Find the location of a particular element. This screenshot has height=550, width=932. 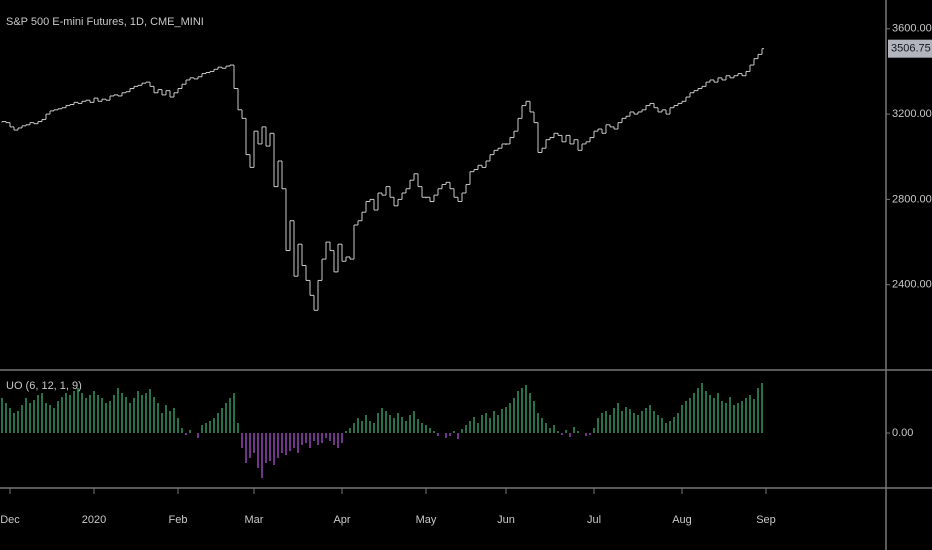

x-tick-label: Dec is located at coordinates (10, 520).